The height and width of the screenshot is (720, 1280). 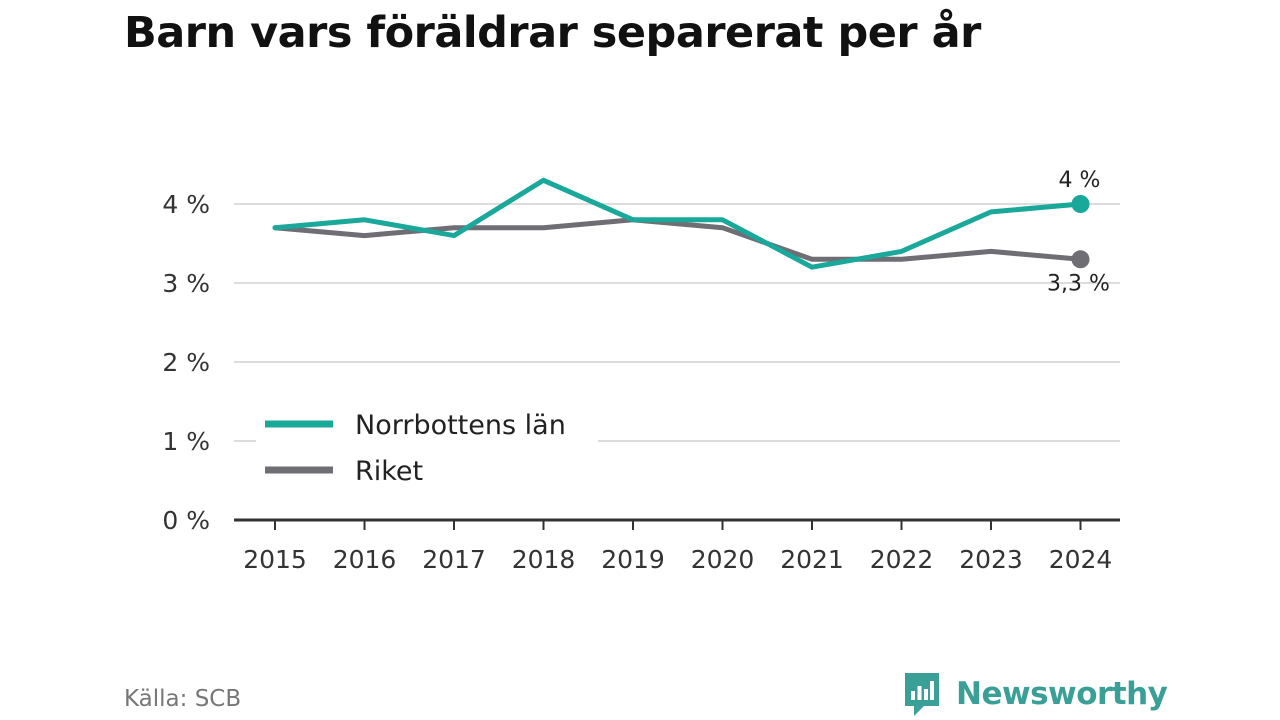 I want to click on y-tick-label: 2 %, so click(x=186, y=362).